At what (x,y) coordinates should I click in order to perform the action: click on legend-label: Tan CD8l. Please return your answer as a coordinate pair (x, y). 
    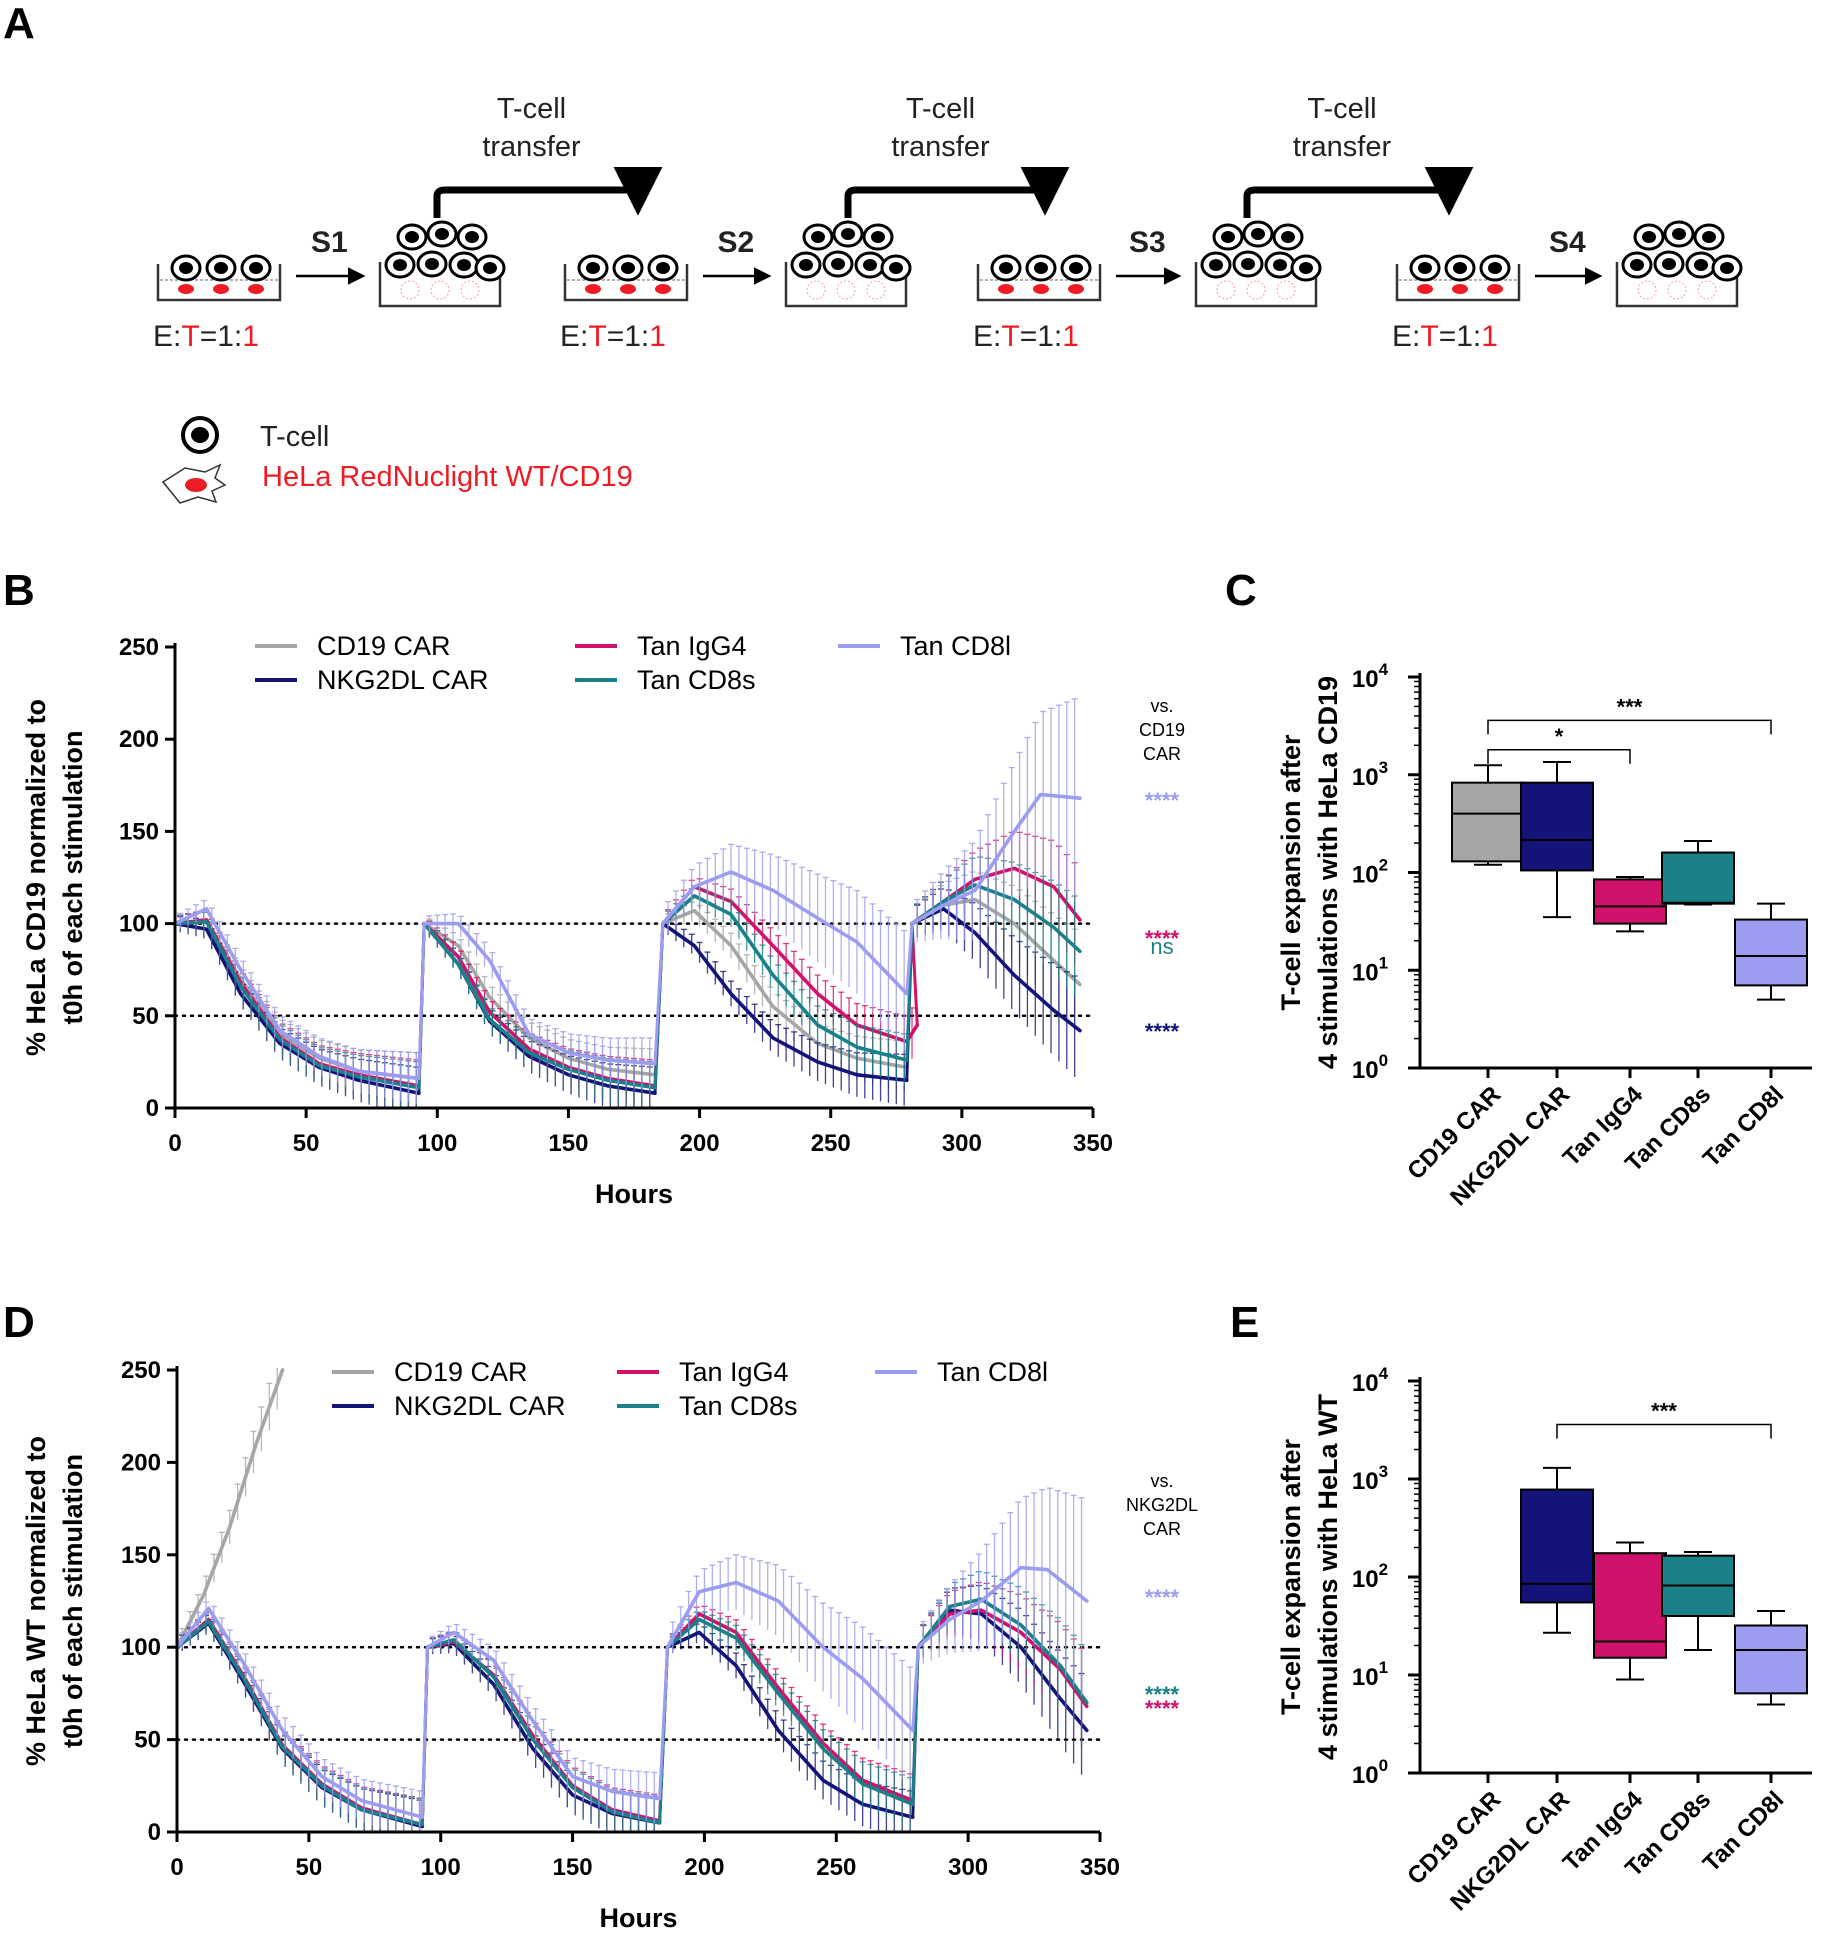
    Looking at the image, I should click on (992, 1372).